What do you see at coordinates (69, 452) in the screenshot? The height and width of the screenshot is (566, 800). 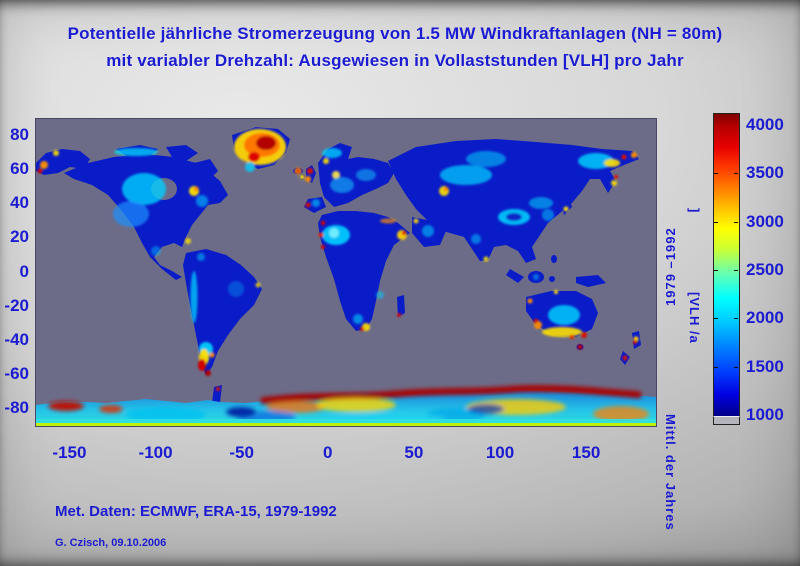 I see `x-axis-tick-label: -150` at bounding box center [69, 452].